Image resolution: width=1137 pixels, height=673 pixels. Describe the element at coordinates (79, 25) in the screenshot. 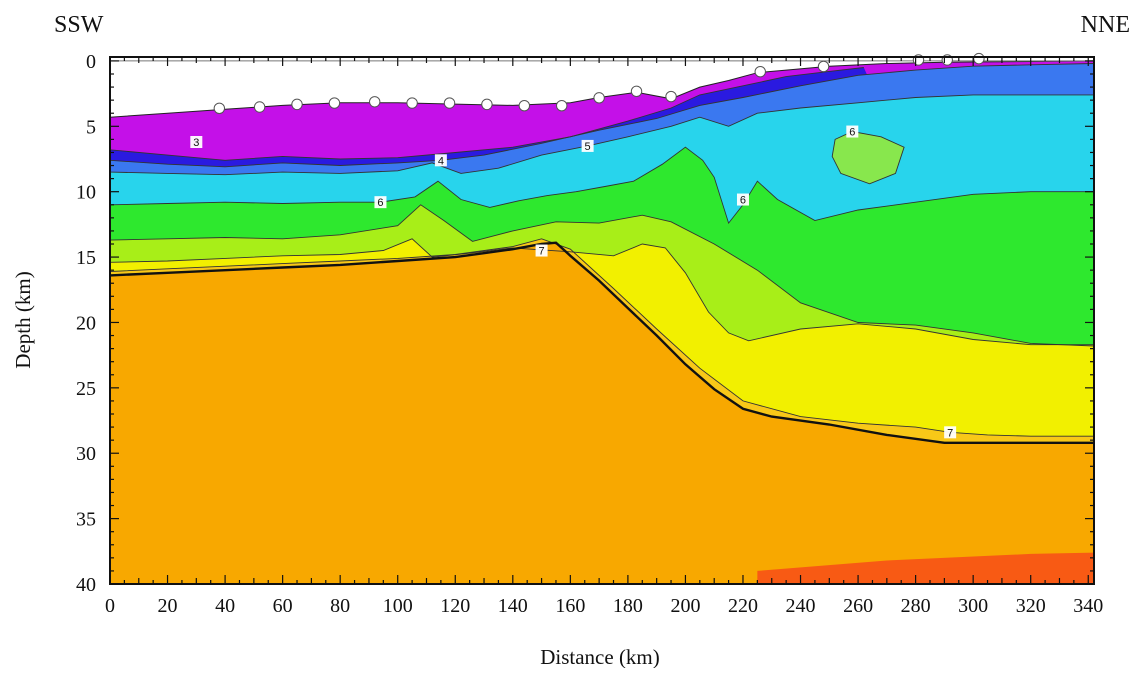

I see `direction-label-ssw: SSW` at that location.